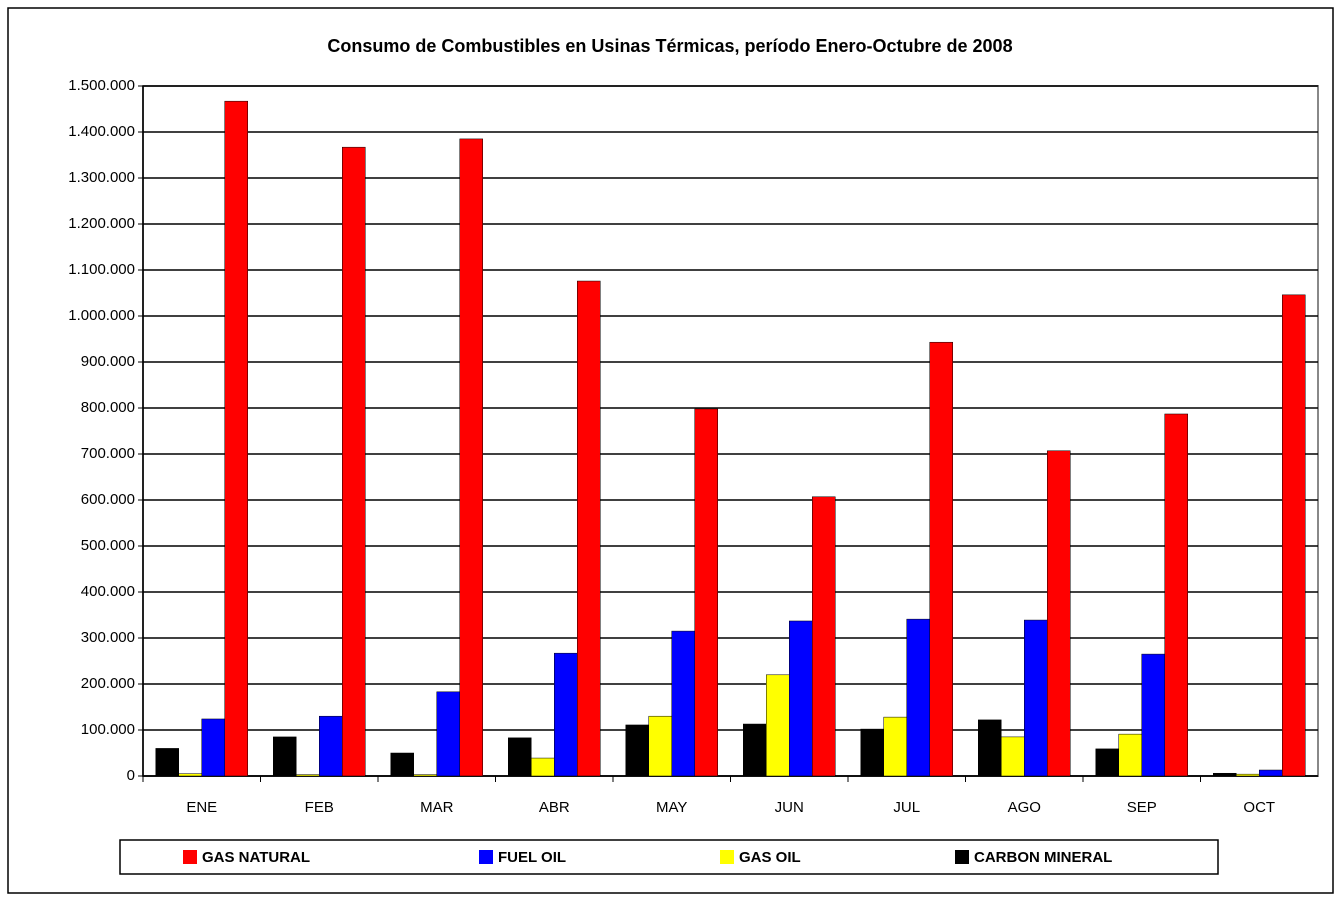 This screenshot has height=897, width=1340. I want to click on y-tick-label: 200.000, so click(108, 683).